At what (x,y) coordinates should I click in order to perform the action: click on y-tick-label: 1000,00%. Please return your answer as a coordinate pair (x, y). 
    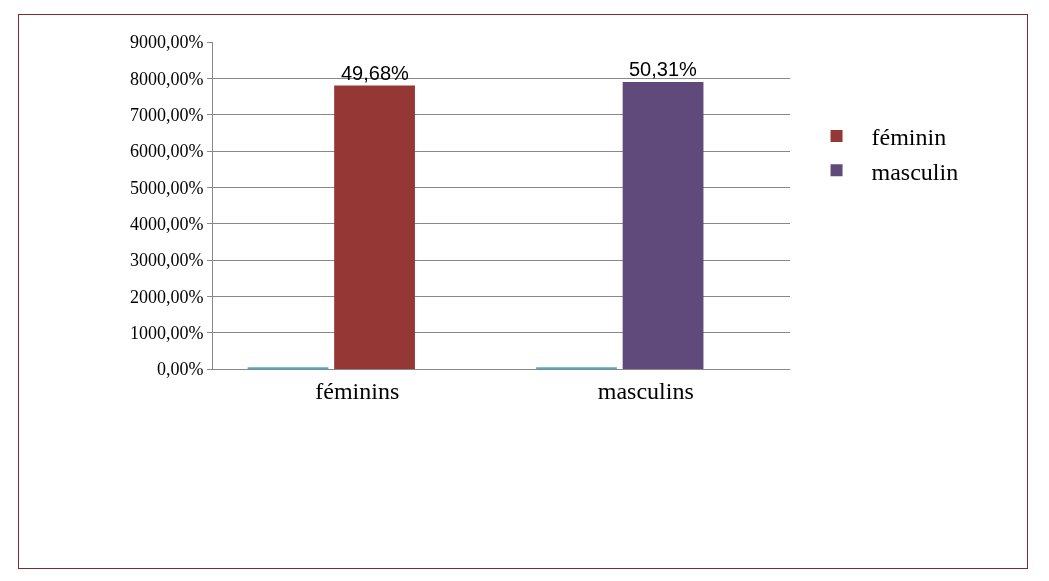
    Looking at the image, I should click on (166, 332).